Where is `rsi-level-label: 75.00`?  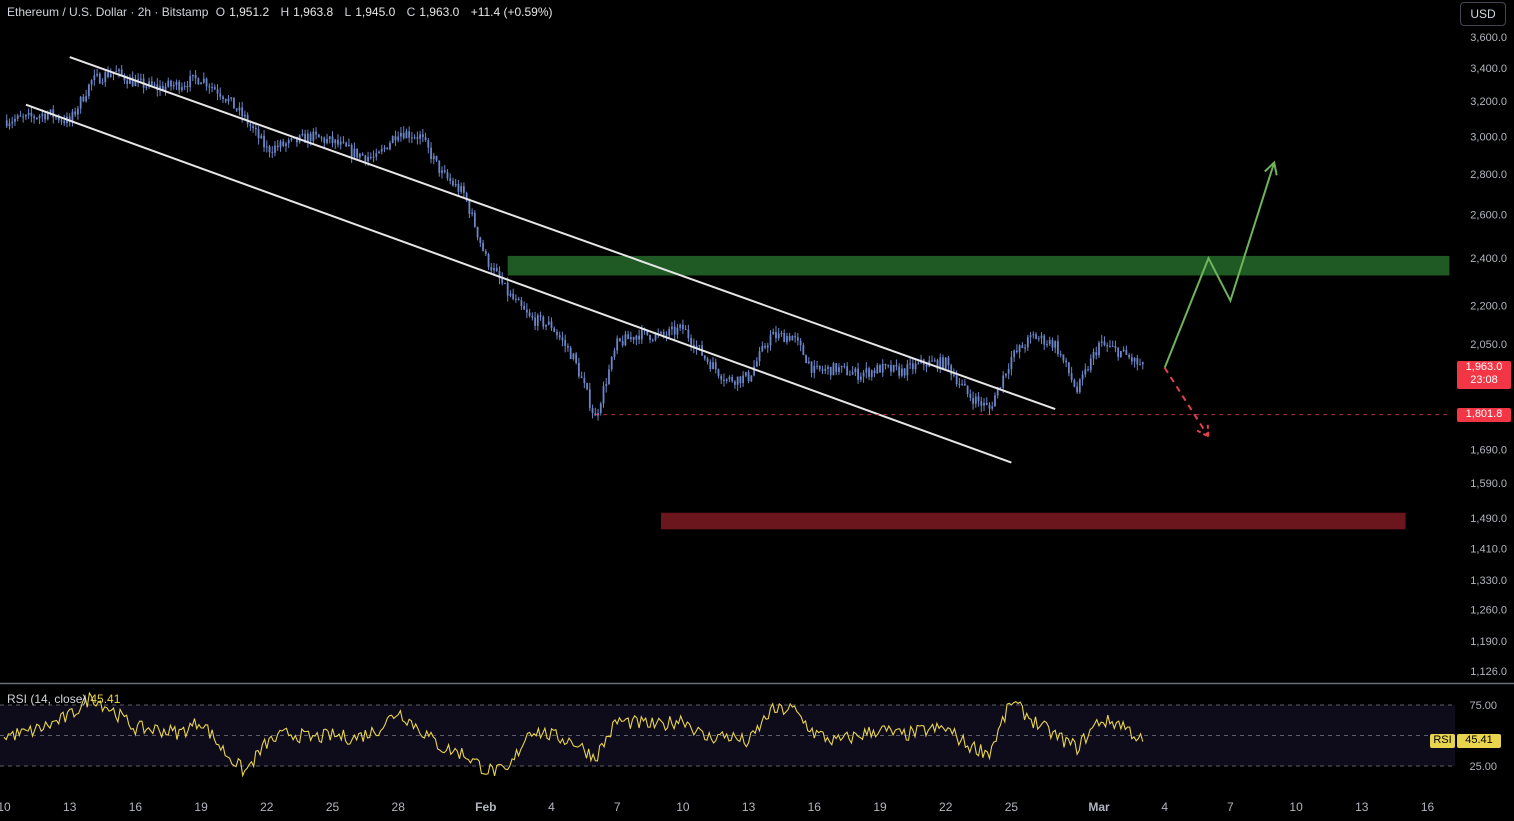 rsi-level-label: 75.00 is located at coordinates (1483, 706).